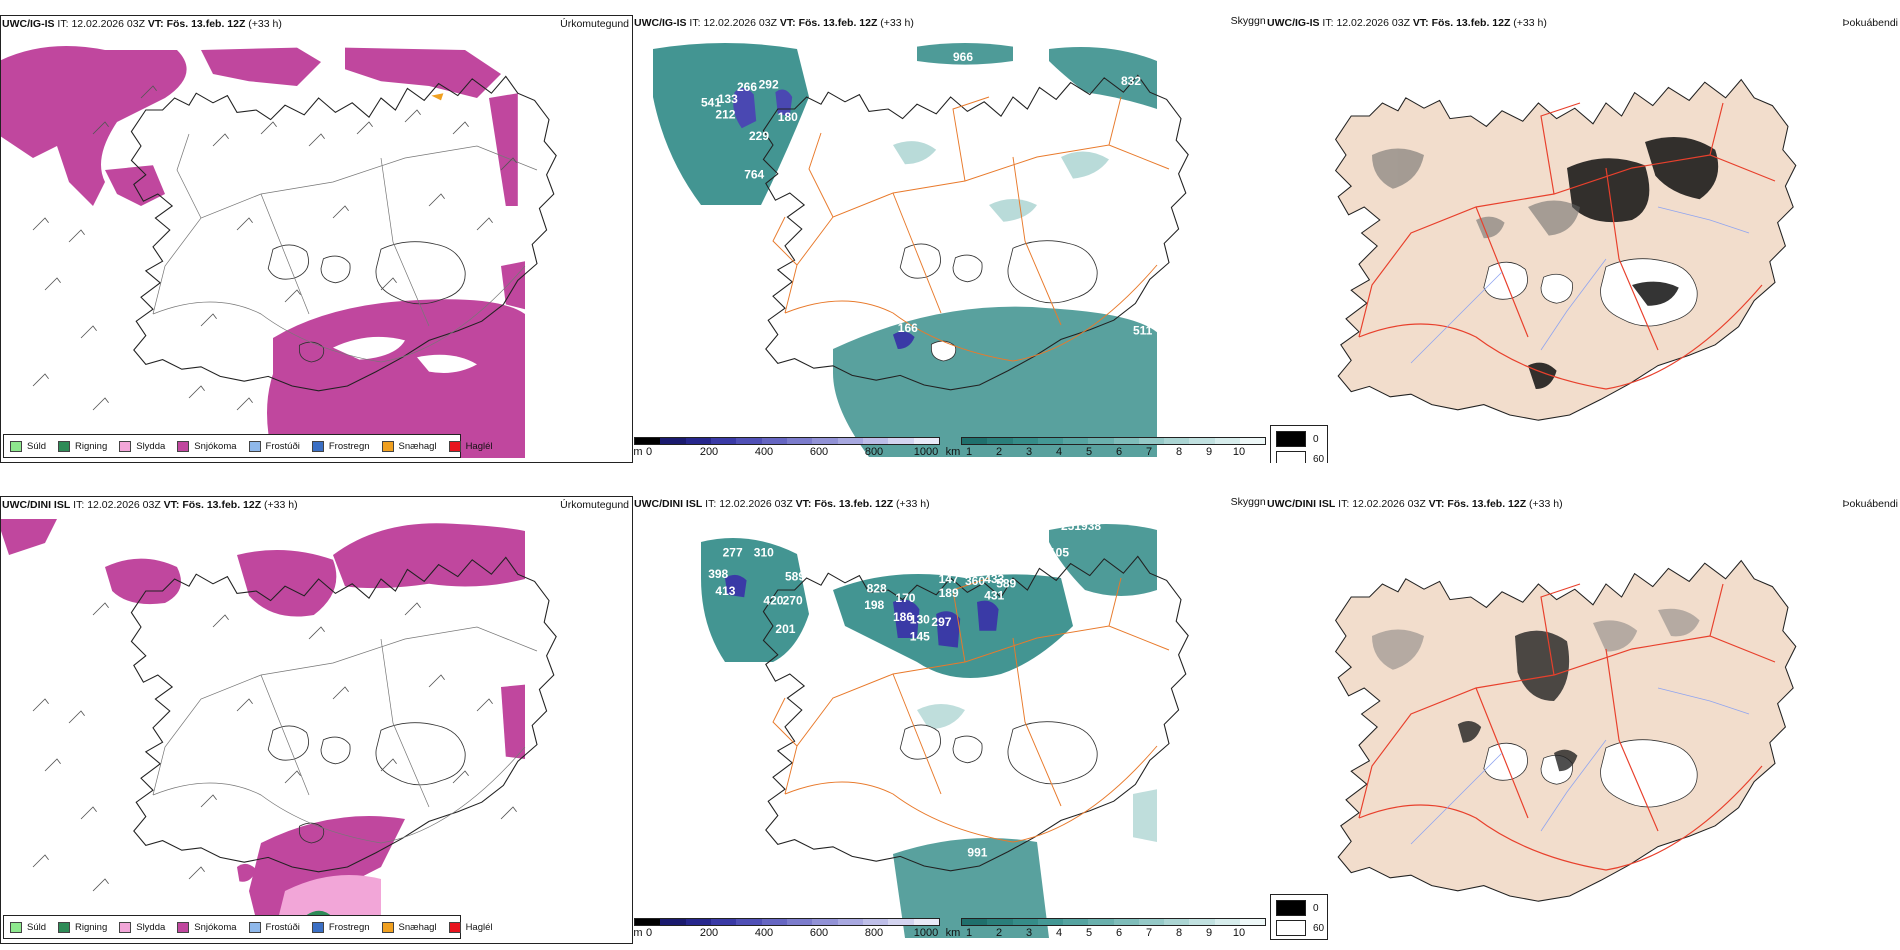  Describe the element at coordinates (1143, 331) in the screenshot. I see `visibility-label: 511` at that location.